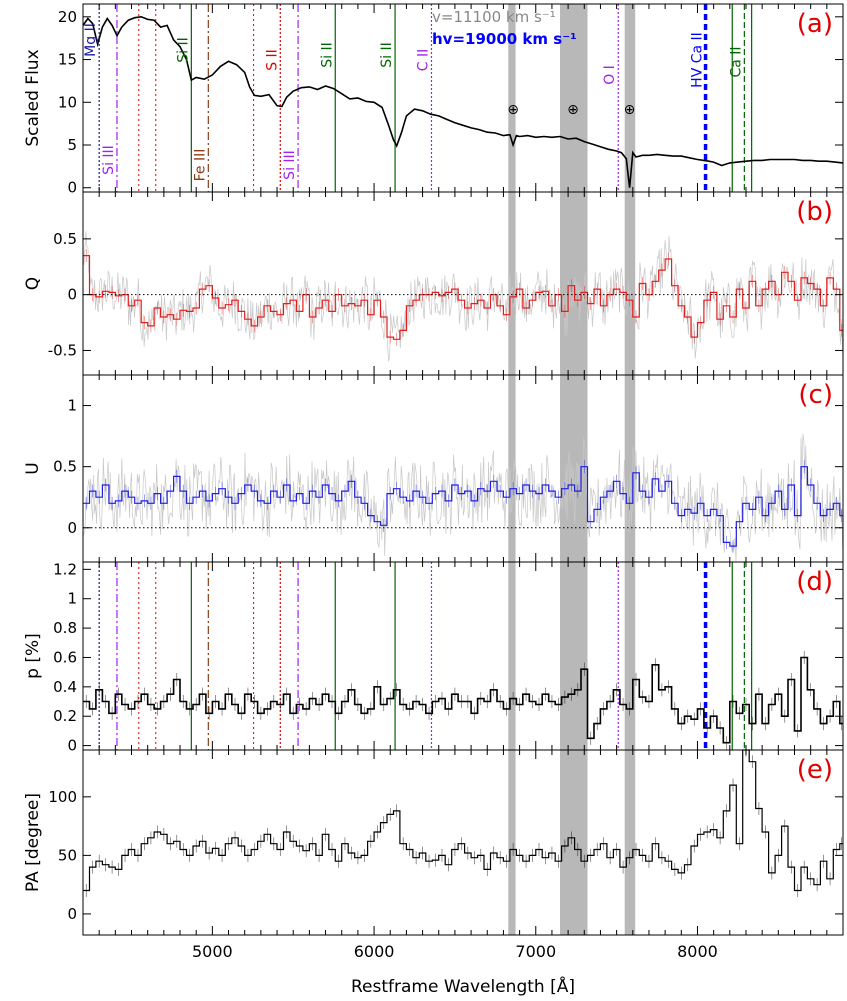  What do you see at coordinates (504, 39) in the screenshot?
I see `hv-velocity-label: hv=19000 km s⁻¹` at bounding box center [504, 39].